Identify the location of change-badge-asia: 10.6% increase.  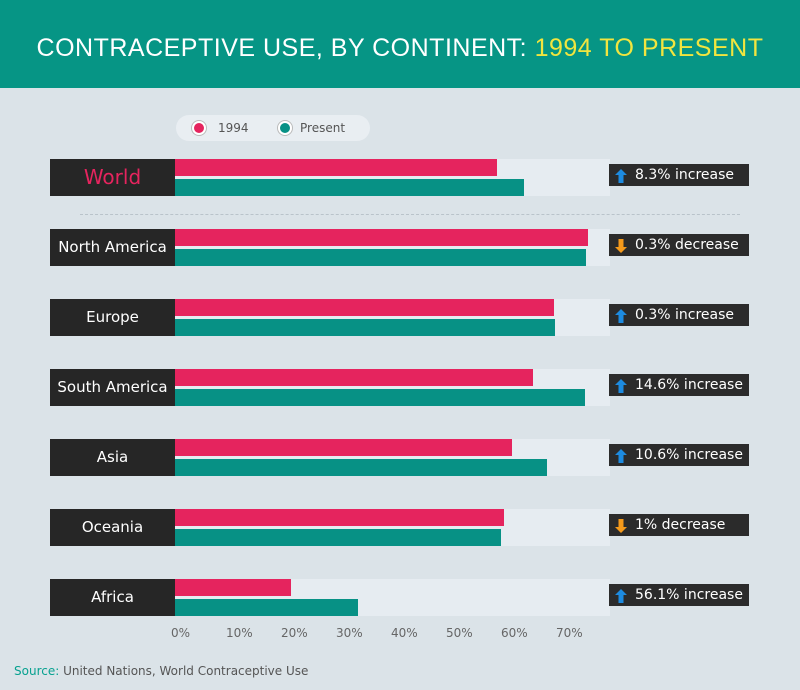
(679, 455).